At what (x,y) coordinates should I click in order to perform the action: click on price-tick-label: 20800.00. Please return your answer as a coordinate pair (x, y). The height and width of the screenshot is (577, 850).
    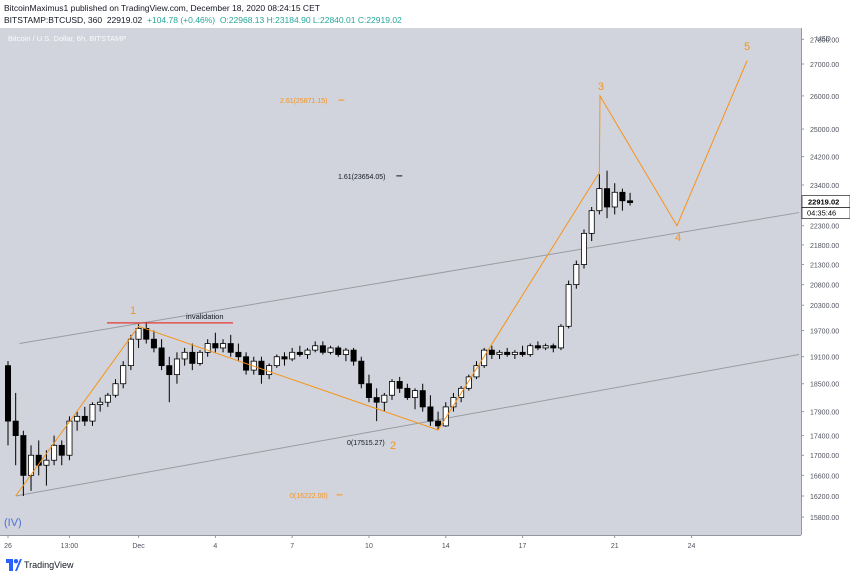
    Looking at the image, I should click on (824, 286).